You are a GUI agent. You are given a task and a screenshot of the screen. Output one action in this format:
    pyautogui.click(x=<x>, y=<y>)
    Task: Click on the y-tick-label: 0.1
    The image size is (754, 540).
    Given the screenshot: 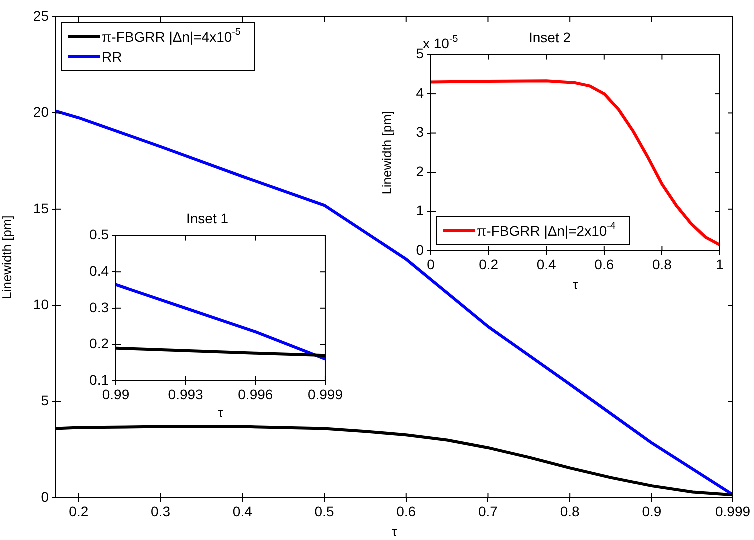 What is the action you would take?
    pyautogui.click(x=100, y=380)
    